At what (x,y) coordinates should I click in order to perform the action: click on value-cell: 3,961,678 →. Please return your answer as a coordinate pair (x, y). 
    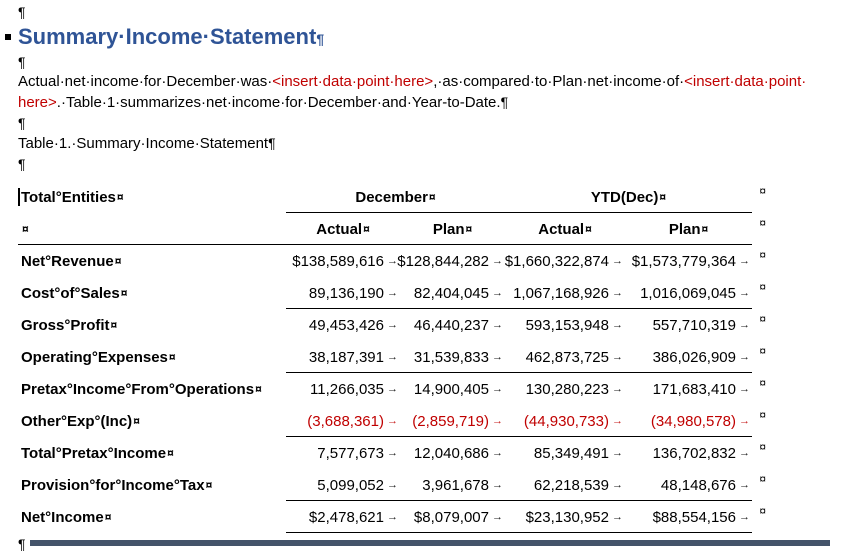
    Looking at the image, I should click on (452, 485).